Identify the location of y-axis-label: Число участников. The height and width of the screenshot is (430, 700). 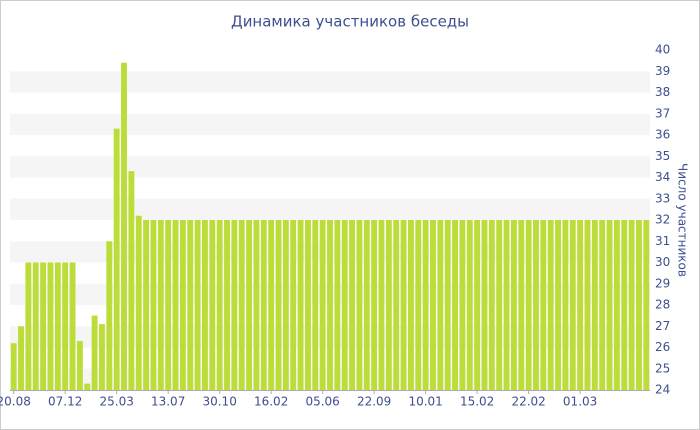
(683, 220).